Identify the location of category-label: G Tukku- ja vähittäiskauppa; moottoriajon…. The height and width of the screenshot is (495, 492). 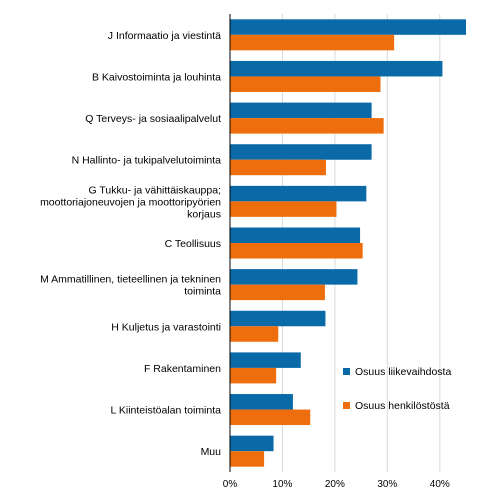
(130, 202).